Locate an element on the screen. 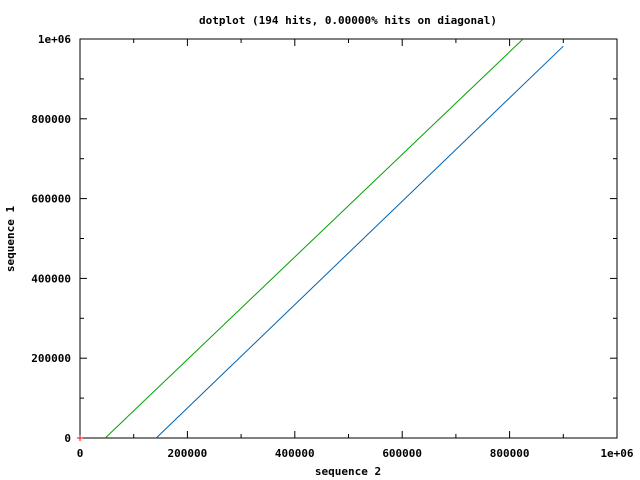  x-tick-label: 1e+06 is located at coordinates (616, 453).